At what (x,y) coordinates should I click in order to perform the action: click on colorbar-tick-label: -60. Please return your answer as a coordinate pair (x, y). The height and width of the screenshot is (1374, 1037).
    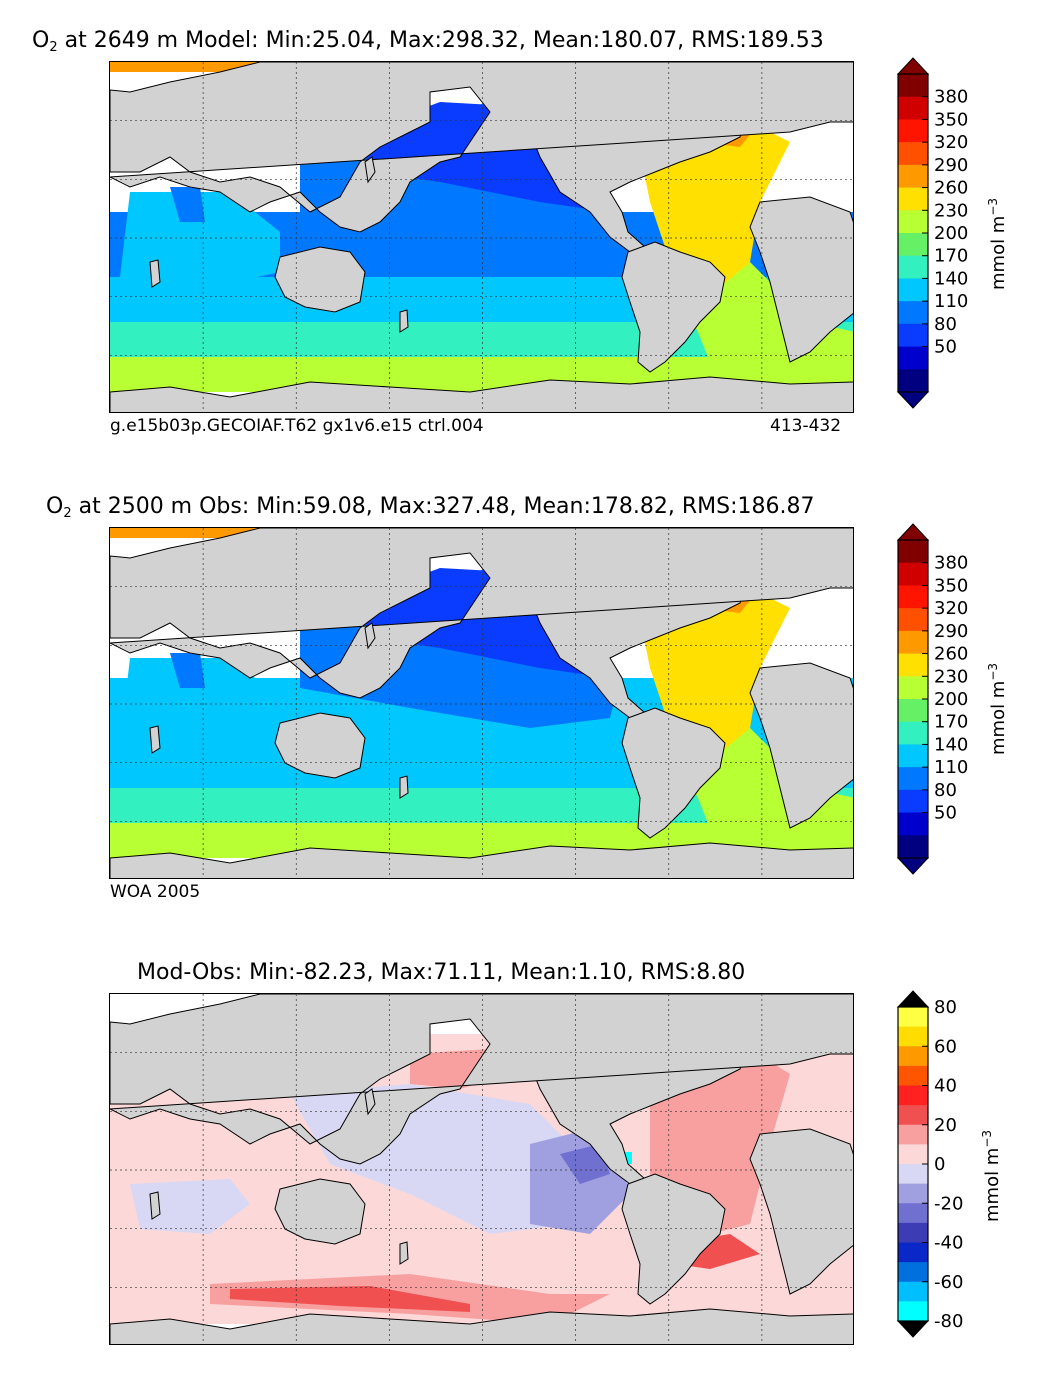
    Looking at the image, I should click on (948, 1282).